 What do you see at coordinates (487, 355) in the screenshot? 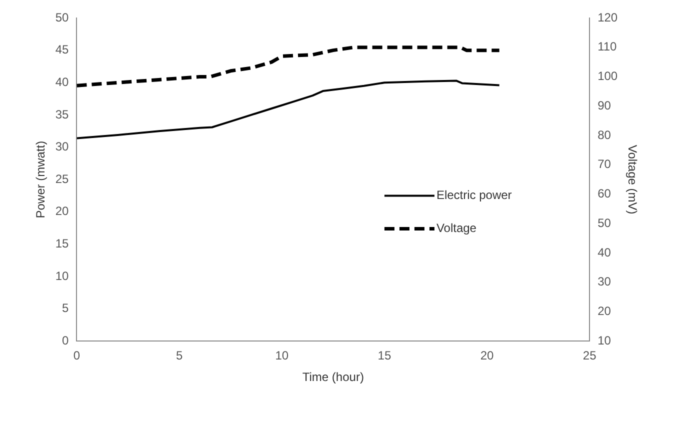
I see `x-tick-label: 20` at bounding box center [487, 355].